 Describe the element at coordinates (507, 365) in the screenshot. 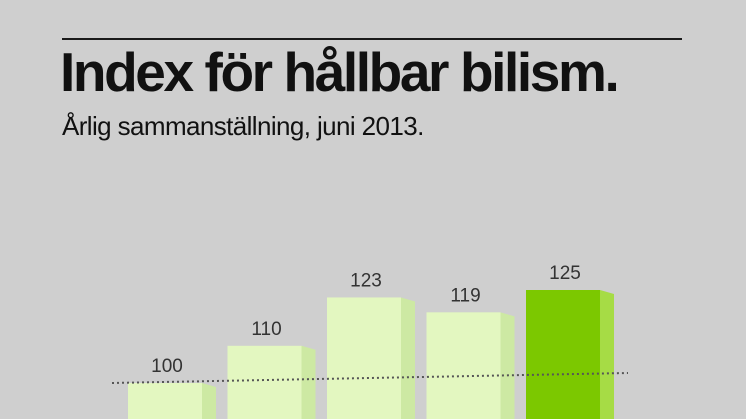

I see `bar-4-side` at that location.